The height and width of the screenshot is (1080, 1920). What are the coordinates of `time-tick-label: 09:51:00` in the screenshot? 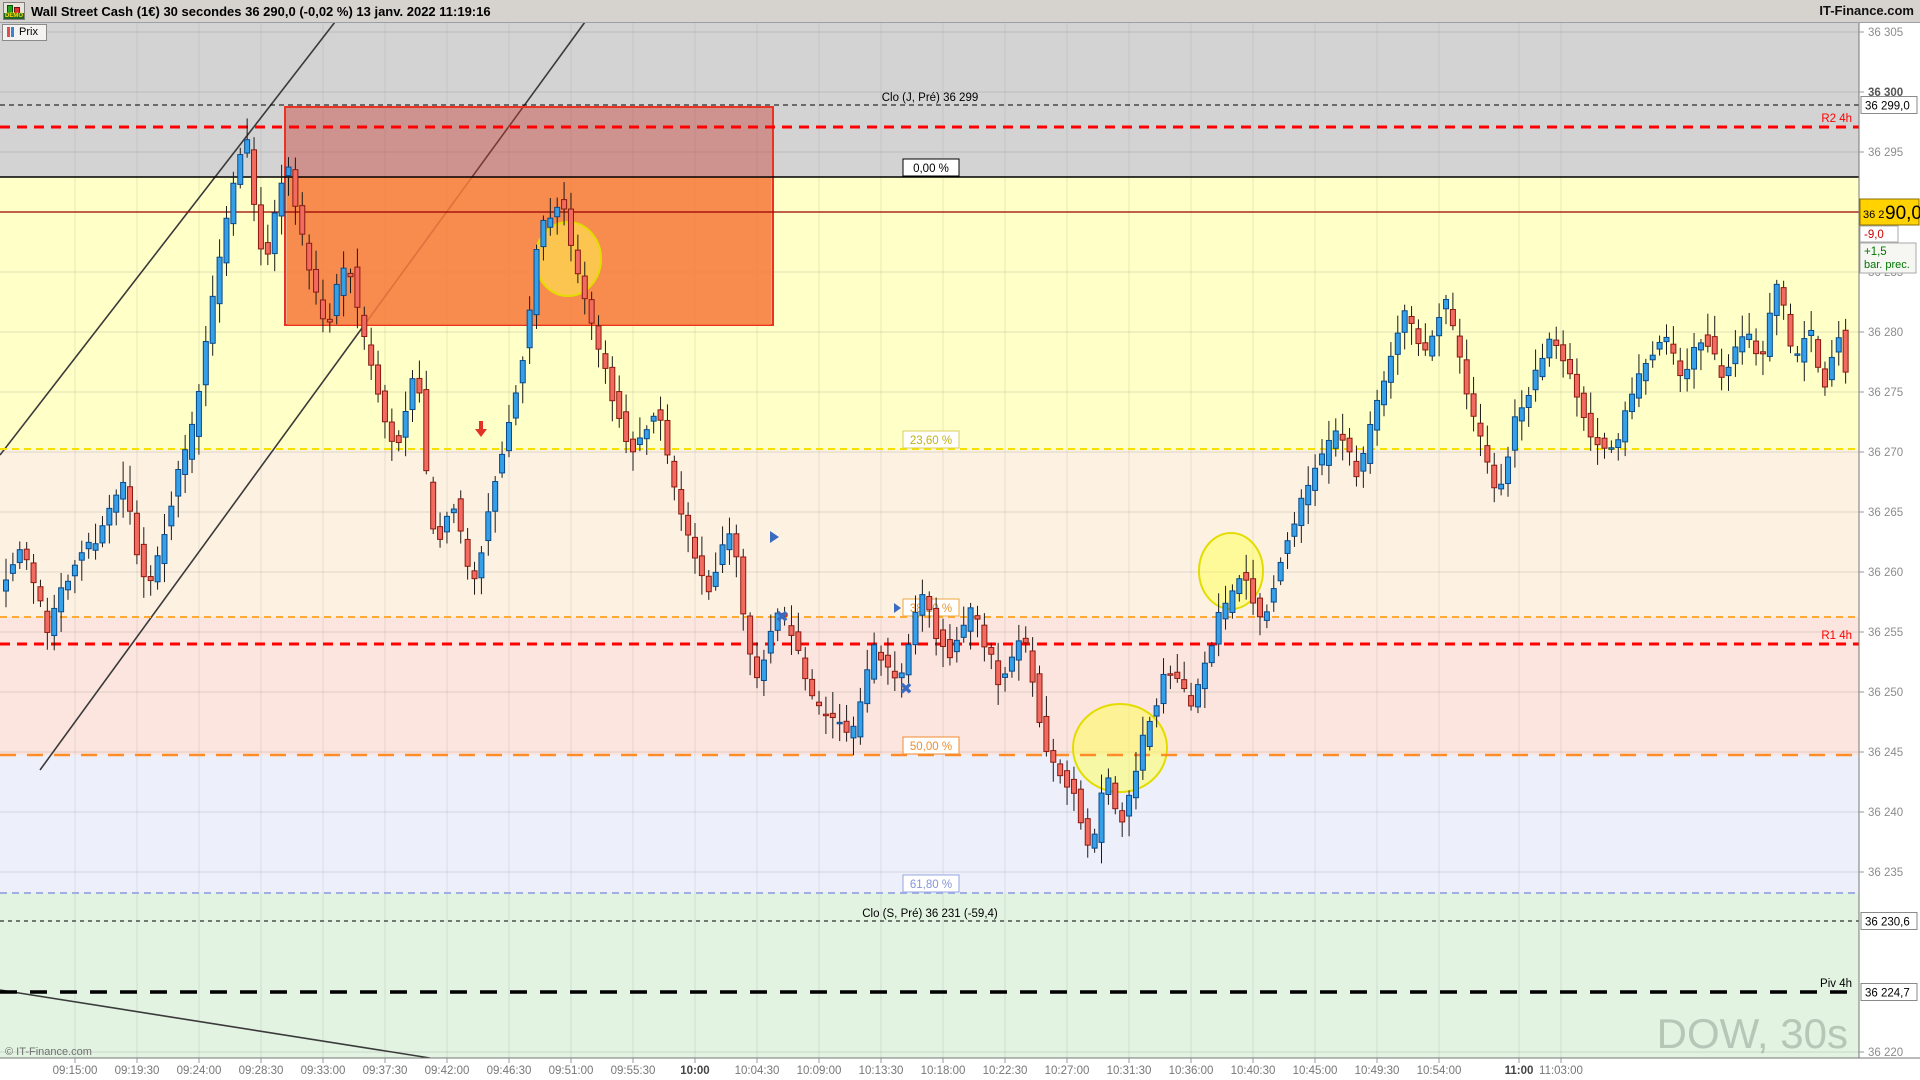 It's located at (571, 1071).